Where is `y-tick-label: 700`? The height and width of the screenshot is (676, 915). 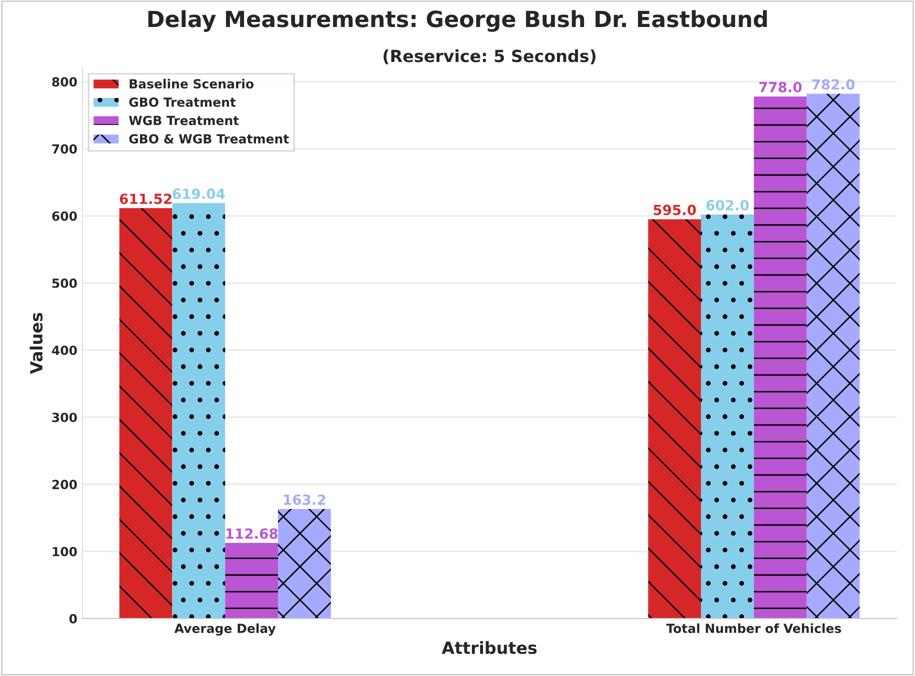 y-tick-label: 700 is located at coordinates (64, 149).